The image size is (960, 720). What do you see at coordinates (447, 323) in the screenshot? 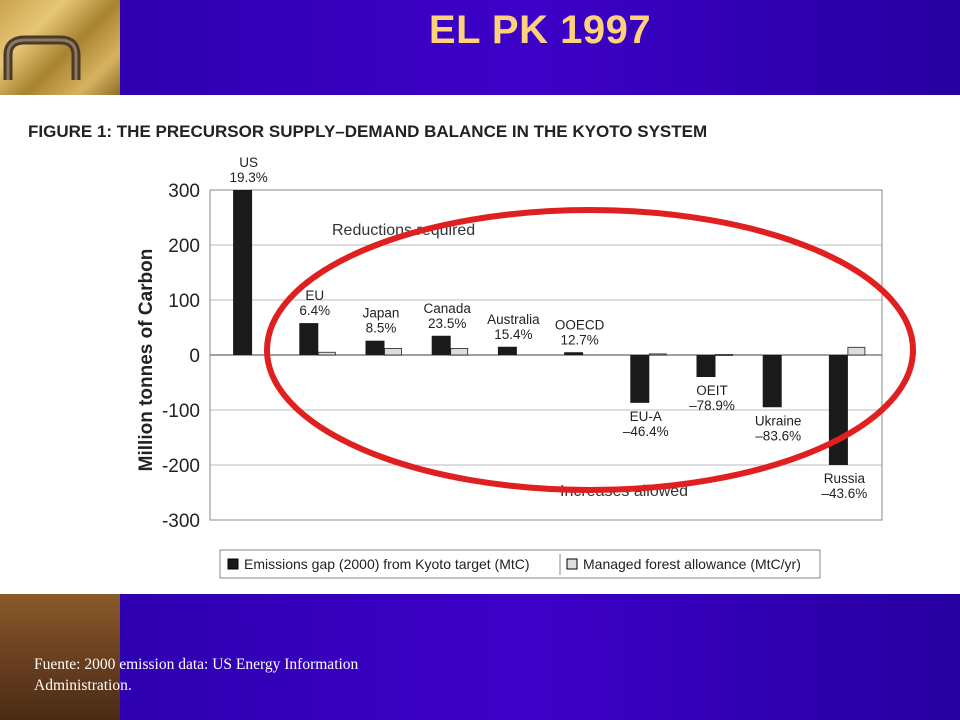
I see `category-pct-label: 23.5%` at bounding box center [447, 323].